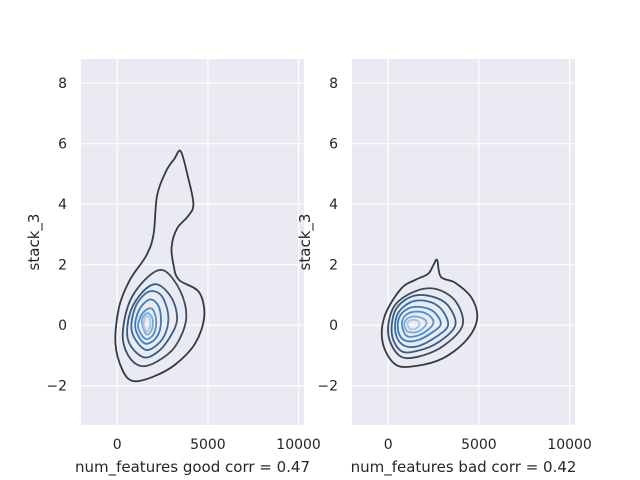  What do you see at coordinates (464, 467) in the screenshot?
I see `x-axis-label: num_features bad corr = 0.42` at bounding box center [464, 467].